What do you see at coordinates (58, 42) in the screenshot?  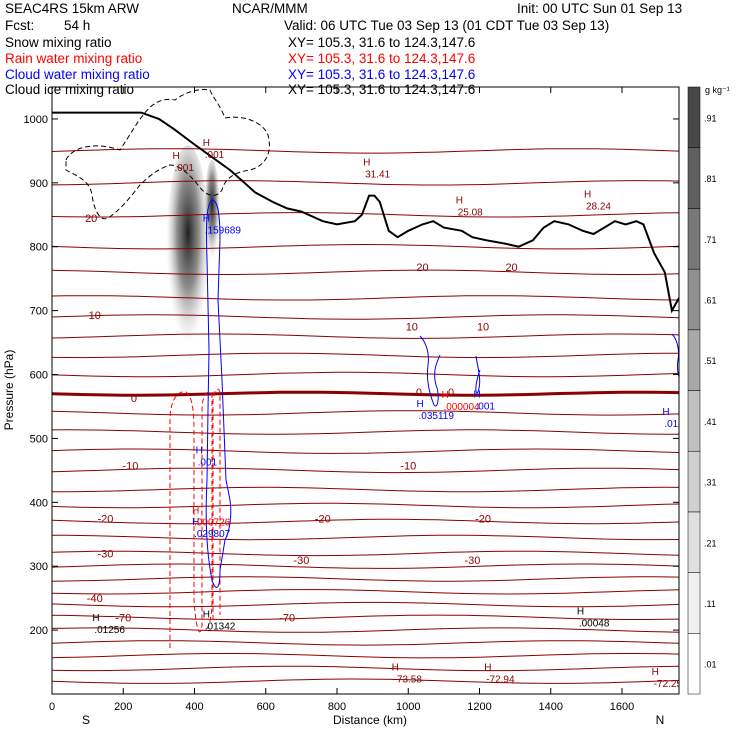 I see `field-name-snow: Snow mixing ratio` at bounding box center [58, 42].